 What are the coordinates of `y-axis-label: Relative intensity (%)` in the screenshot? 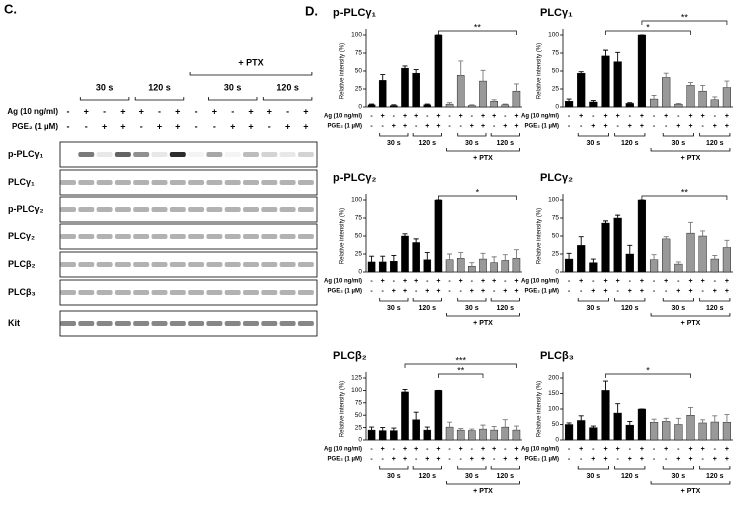 It's located at (540, 409).